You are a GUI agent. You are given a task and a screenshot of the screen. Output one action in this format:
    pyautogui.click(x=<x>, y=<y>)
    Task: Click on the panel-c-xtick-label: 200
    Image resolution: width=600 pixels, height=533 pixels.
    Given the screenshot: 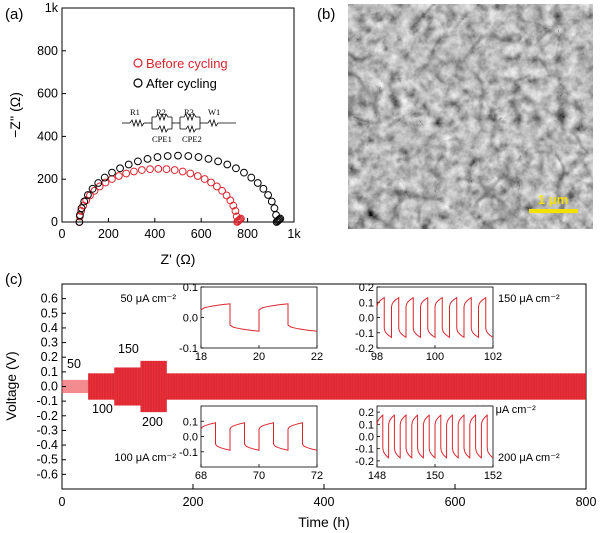 What is the action you would take?
    pyautogui.click(x=193, y=502)
    